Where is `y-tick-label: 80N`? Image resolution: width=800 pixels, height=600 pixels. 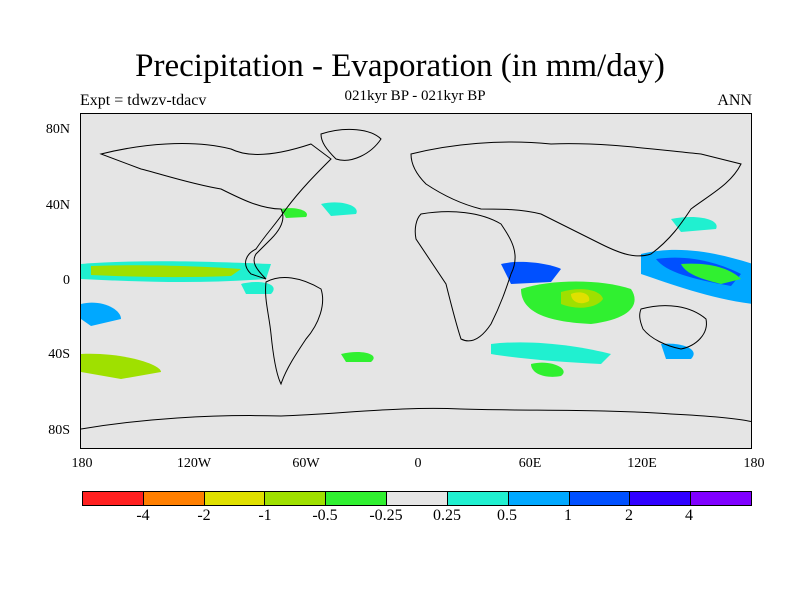 y-tick-label: 80N is located at coordinates (57, 129).